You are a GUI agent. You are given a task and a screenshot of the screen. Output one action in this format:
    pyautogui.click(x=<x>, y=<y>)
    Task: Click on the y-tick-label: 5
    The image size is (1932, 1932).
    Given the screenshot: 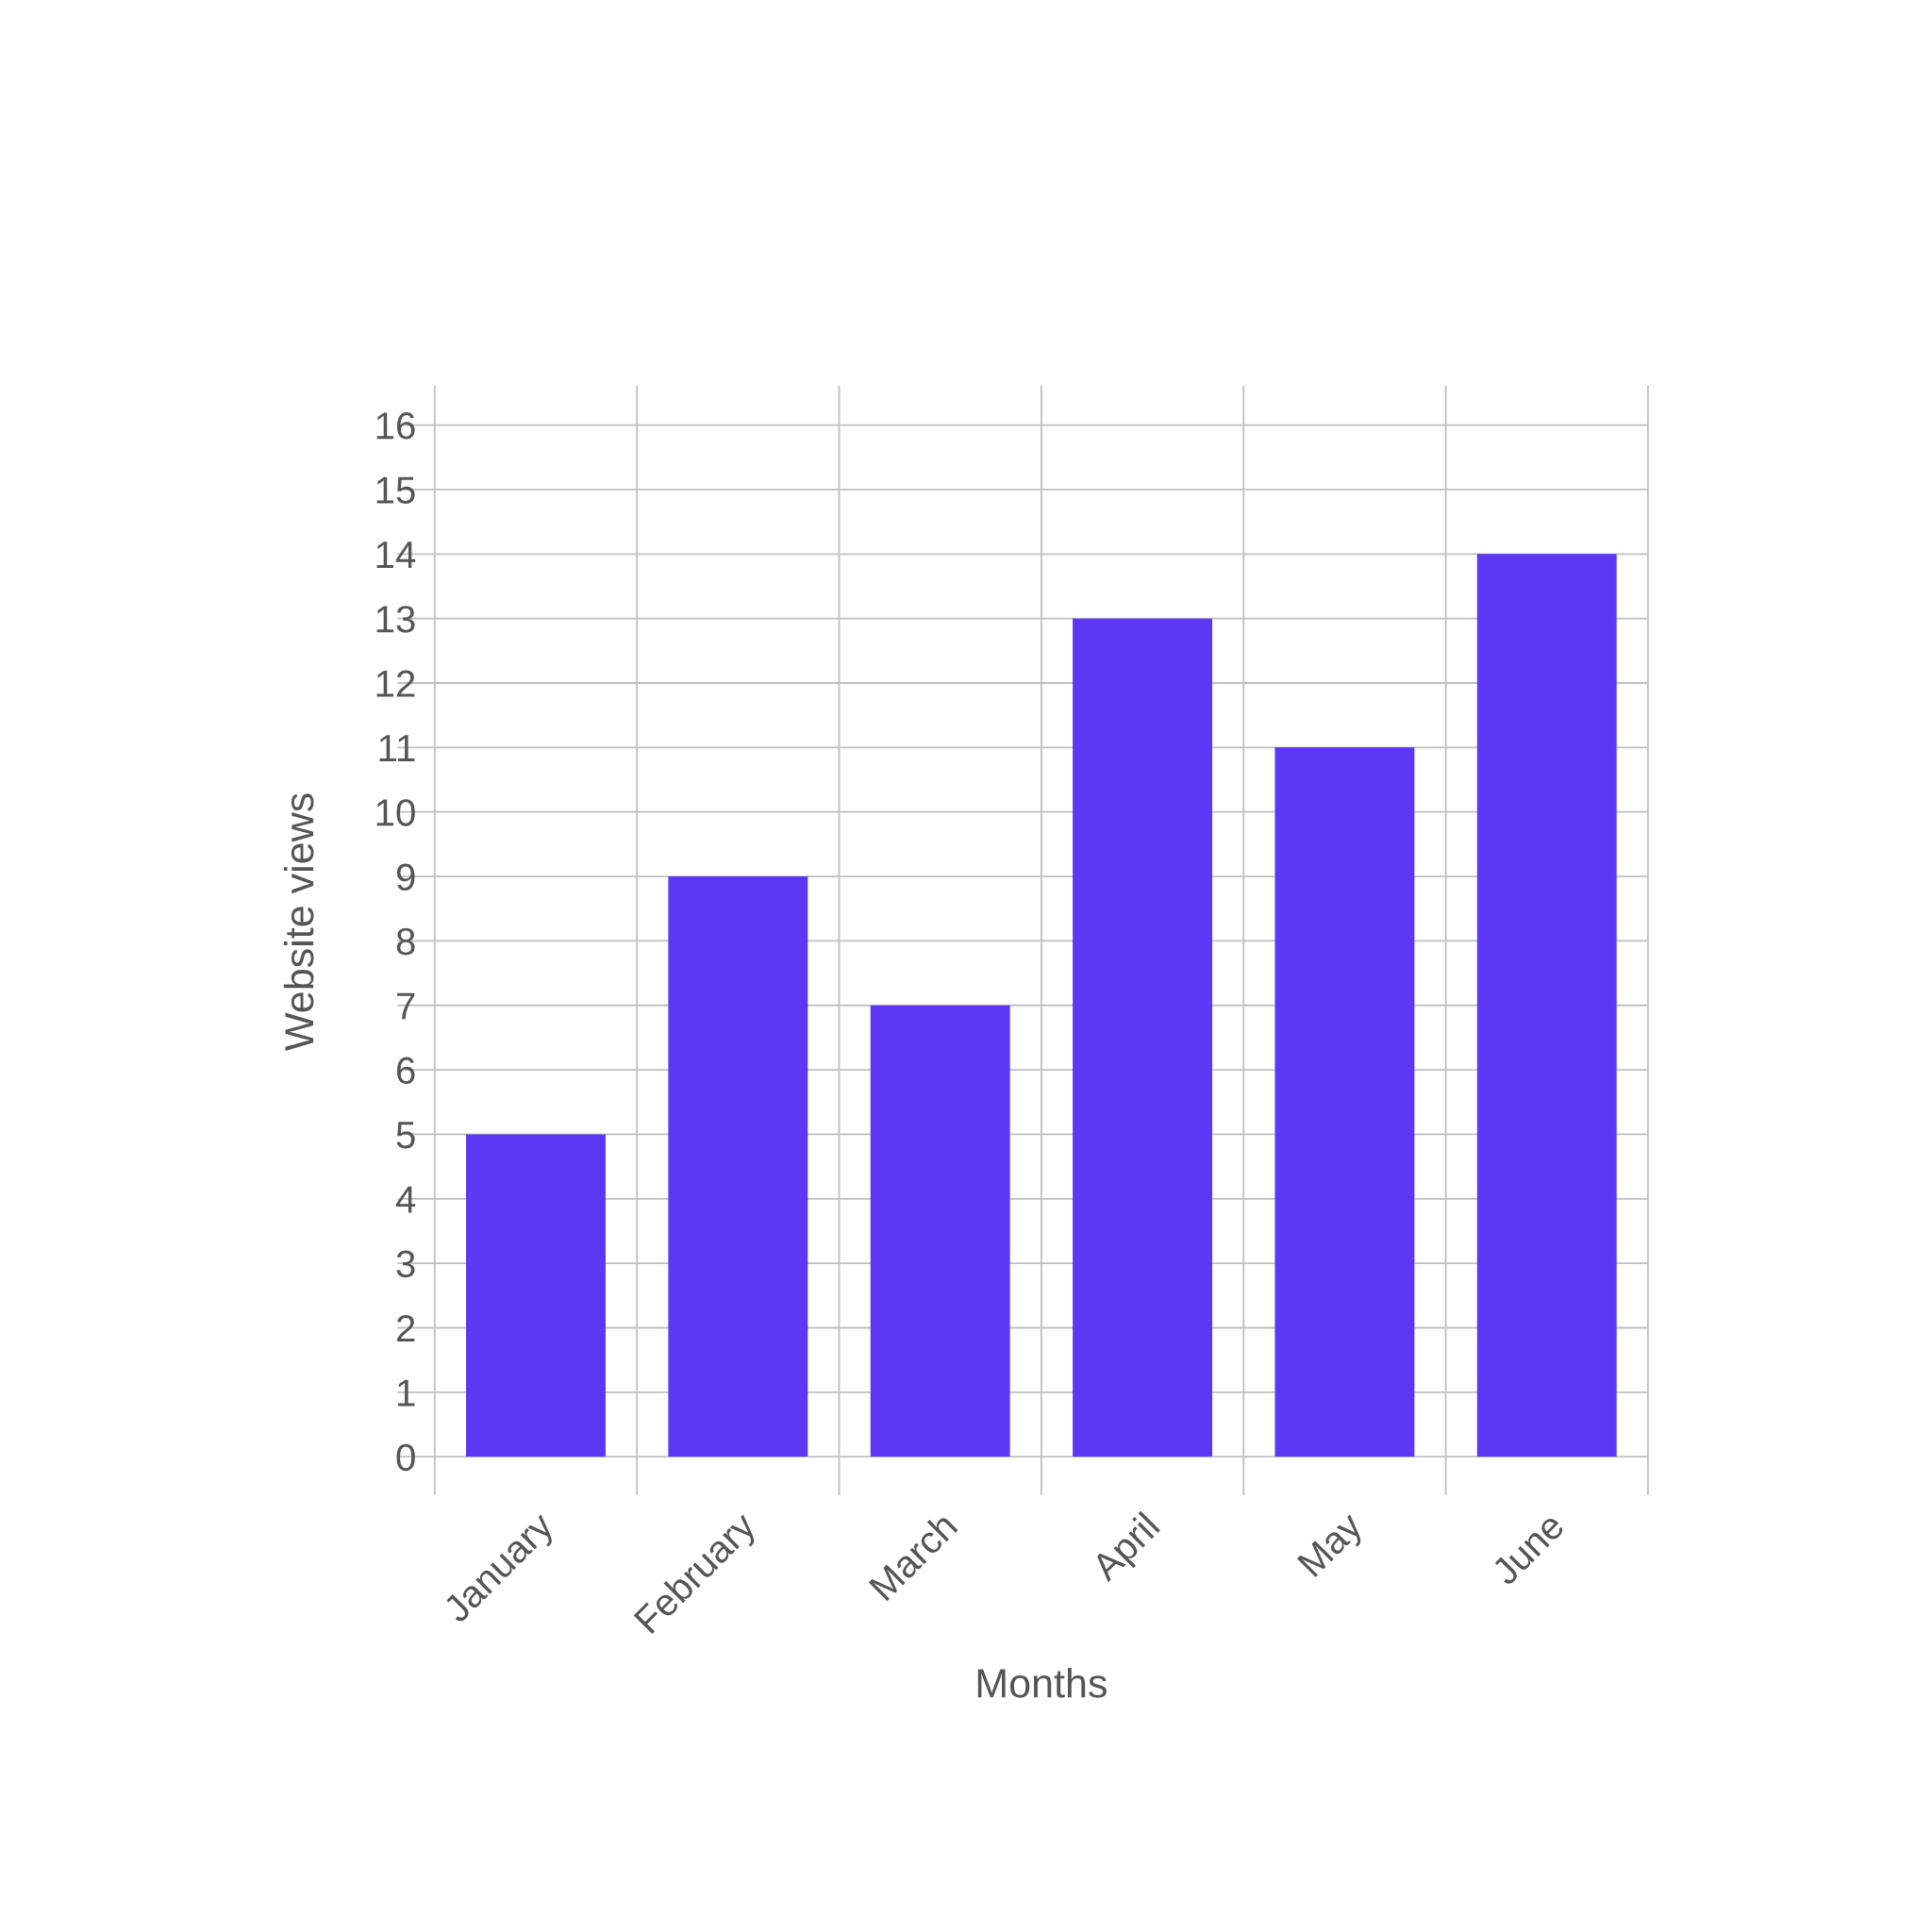 What is the action you would take?
    pyautogui.click(x=405, y=1135)
    